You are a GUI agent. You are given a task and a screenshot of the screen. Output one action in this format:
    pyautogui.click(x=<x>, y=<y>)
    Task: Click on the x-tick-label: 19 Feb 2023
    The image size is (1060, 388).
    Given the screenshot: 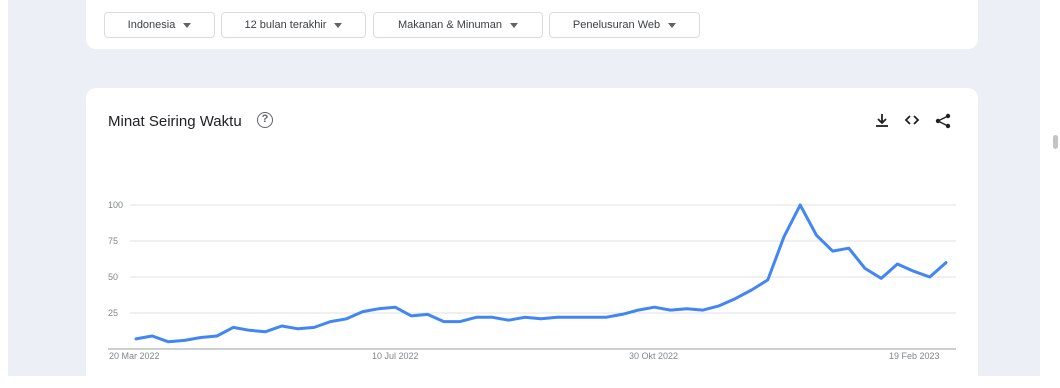 What is the action you would take?
    pyautogui.click(x=914, y=356)
    